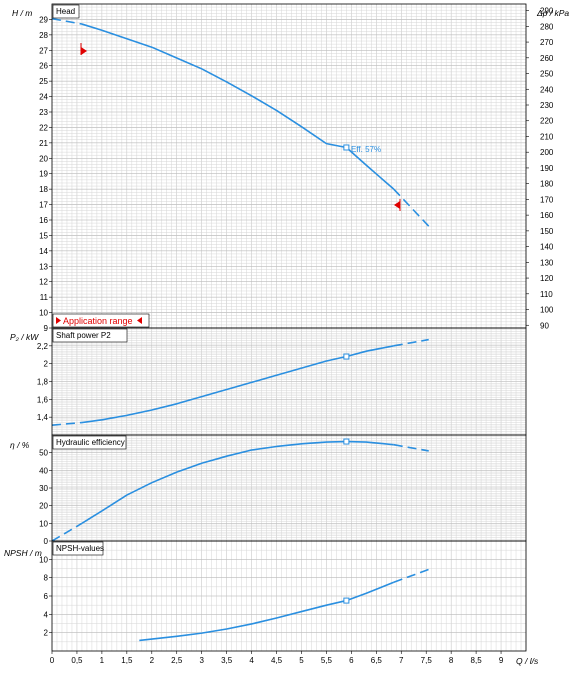  What do you see at coordinates (547, 42) in the screenshot?
I see `y2-tick-label: 270` at bounding box center [547, 42].